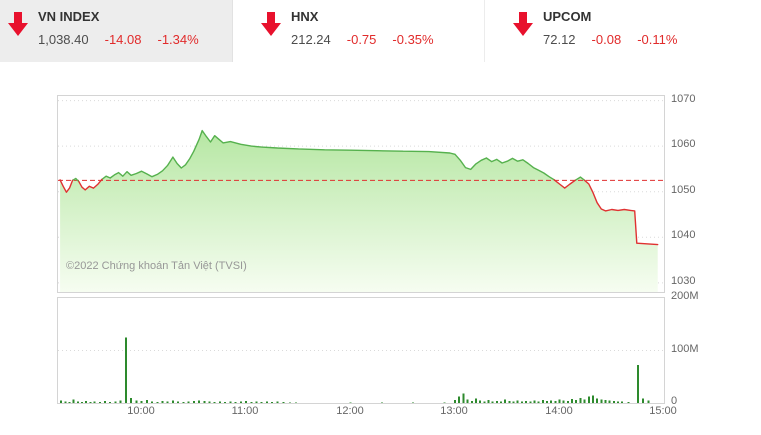 Image resolution: width=761 pixels, height=435 pixels. What do you see at coordinates (683, 281) in the screenshot?
I see `price-axis-label: 1030` at bounding box center [683, 281].